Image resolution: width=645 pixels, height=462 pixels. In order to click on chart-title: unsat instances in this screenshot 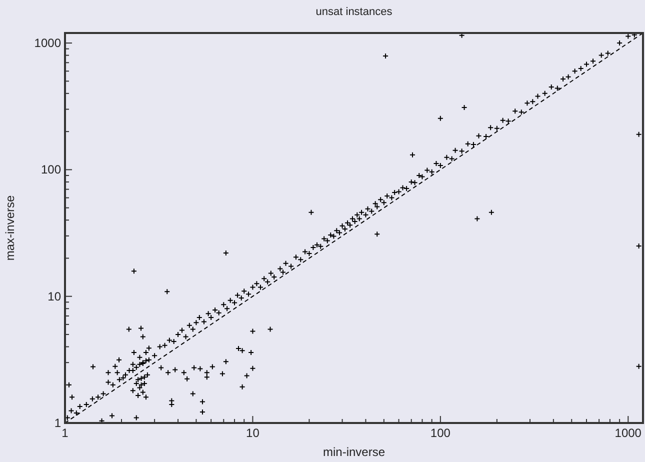, I will do `click(354, 12)`.